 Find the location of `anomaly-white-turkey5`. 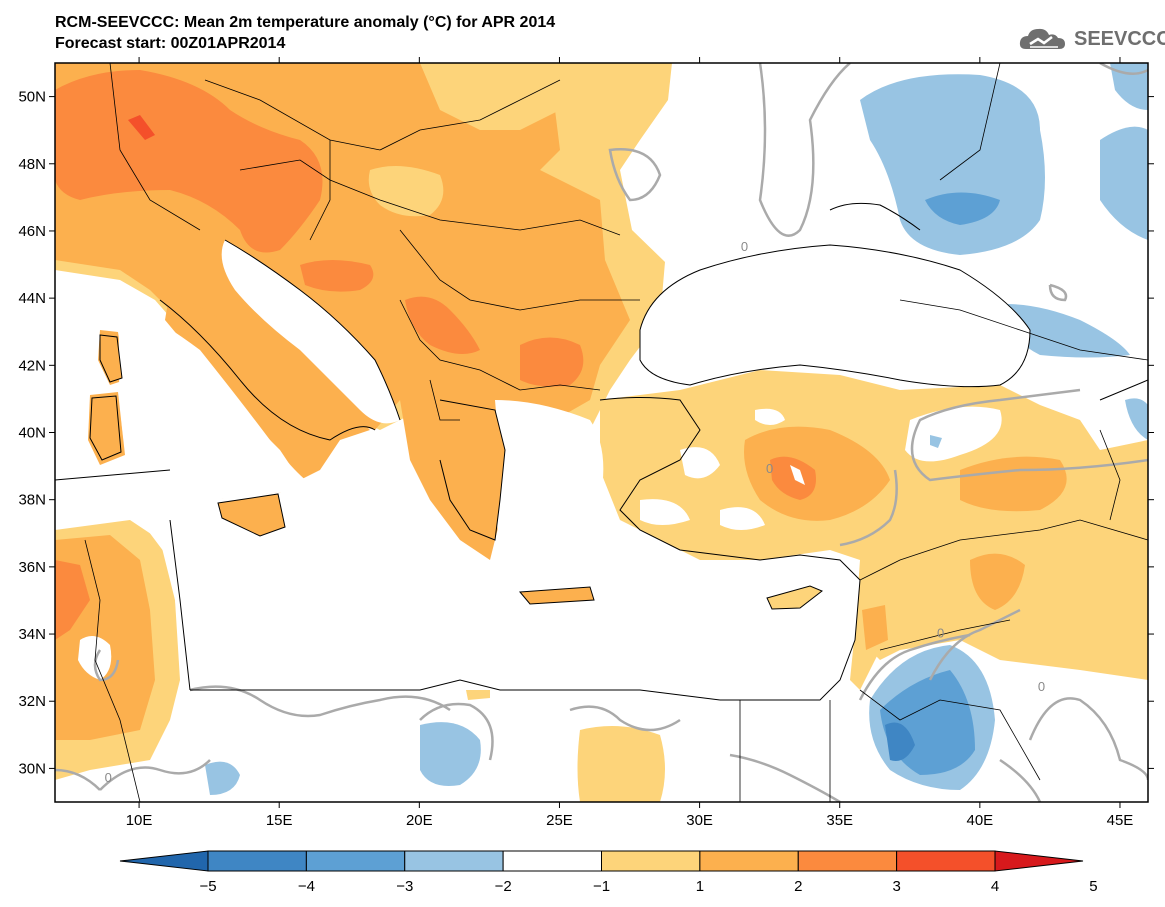

anomaly-white-turkey5 is located at coordinates (797, 475).